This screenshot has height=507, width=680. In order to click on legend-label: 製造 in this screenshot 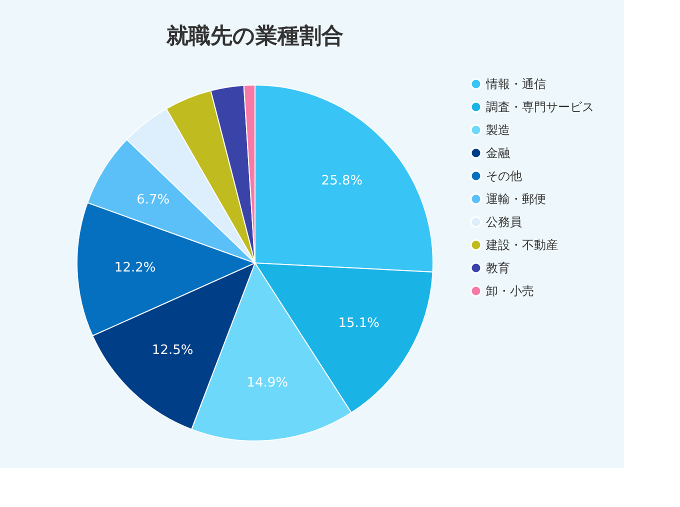, I will do `click(498, 130)`.